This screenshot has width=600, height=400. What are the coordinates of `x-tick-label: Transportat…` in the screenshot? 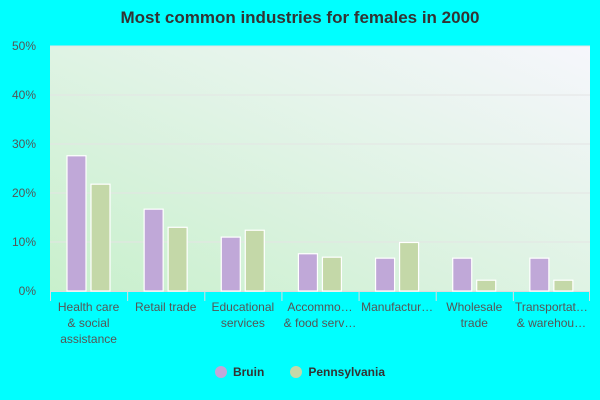 It's located at (551, 307).